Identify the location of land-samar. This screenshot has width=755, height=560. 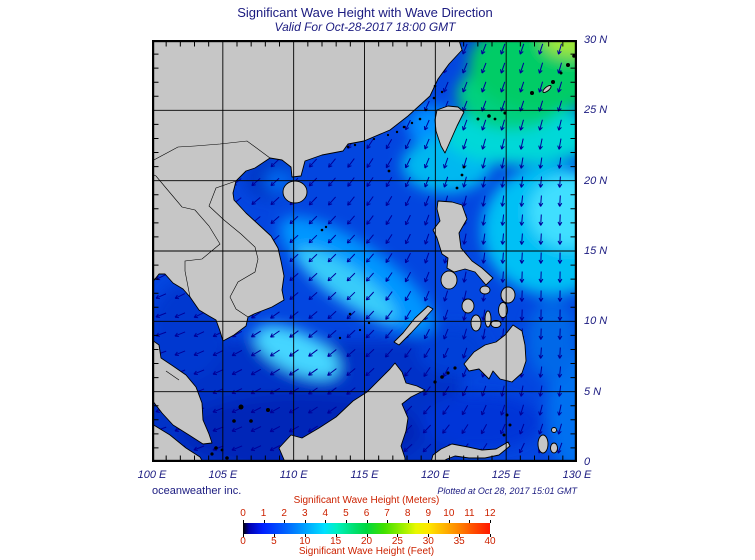
(508, 295).